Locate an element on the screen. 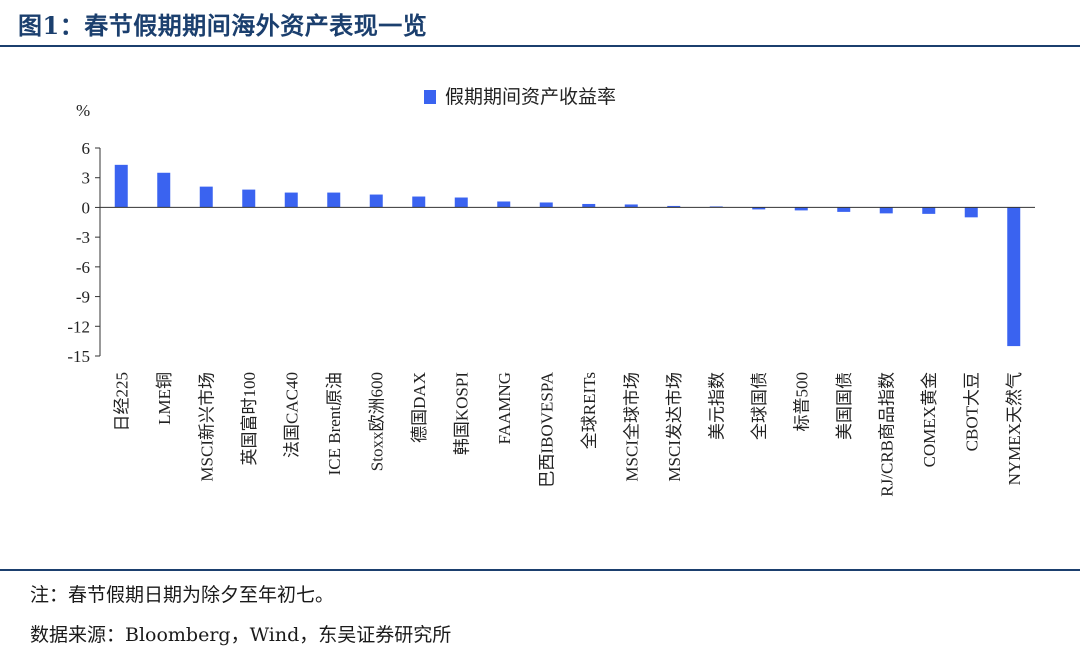 The image size is (1080, 655). y-tick-label: 6 is located at coordinates (86, 148).